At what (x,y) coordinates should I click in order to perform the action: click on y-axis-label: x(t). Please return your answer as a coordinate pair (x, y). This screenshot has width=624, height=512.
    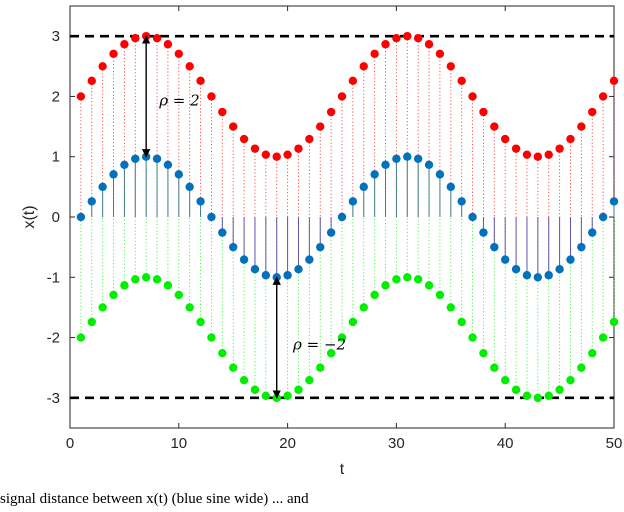
    Looking at the image, I should click on (29, 216).